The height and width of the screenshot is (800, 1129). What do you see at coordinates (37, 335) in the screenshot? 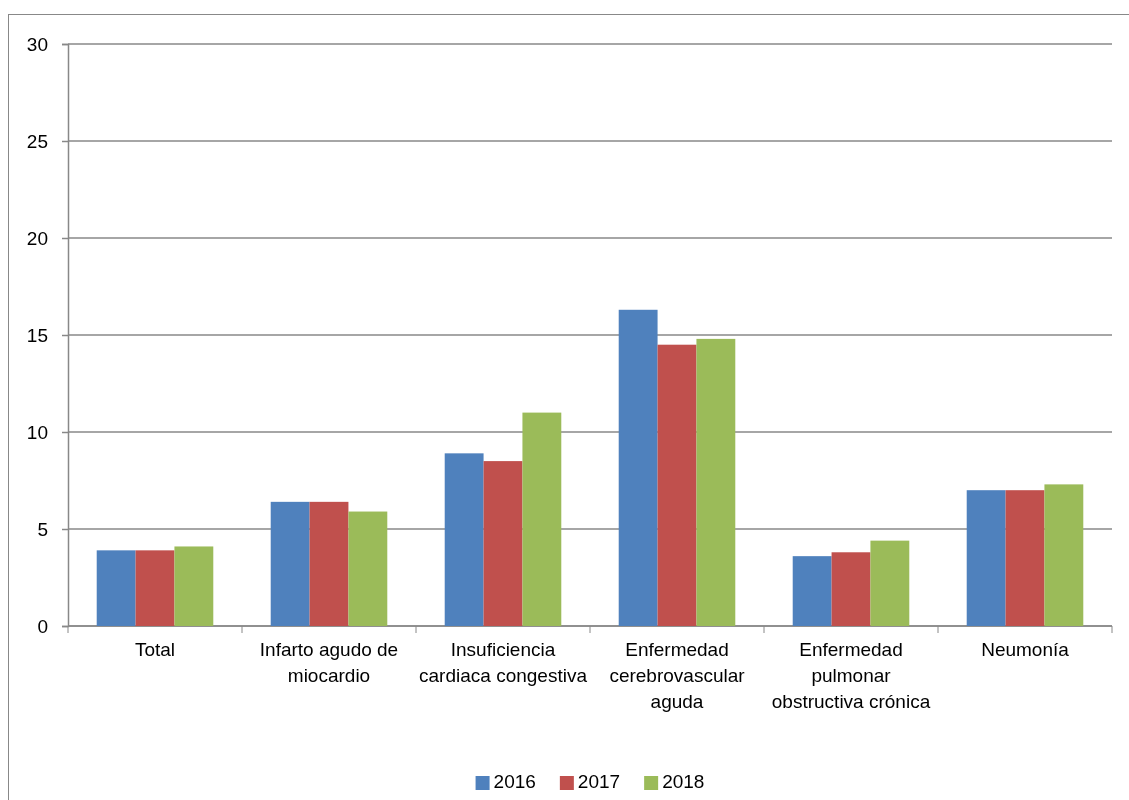
I see `y-tick-label: 15` at bounding box center [37, 335].